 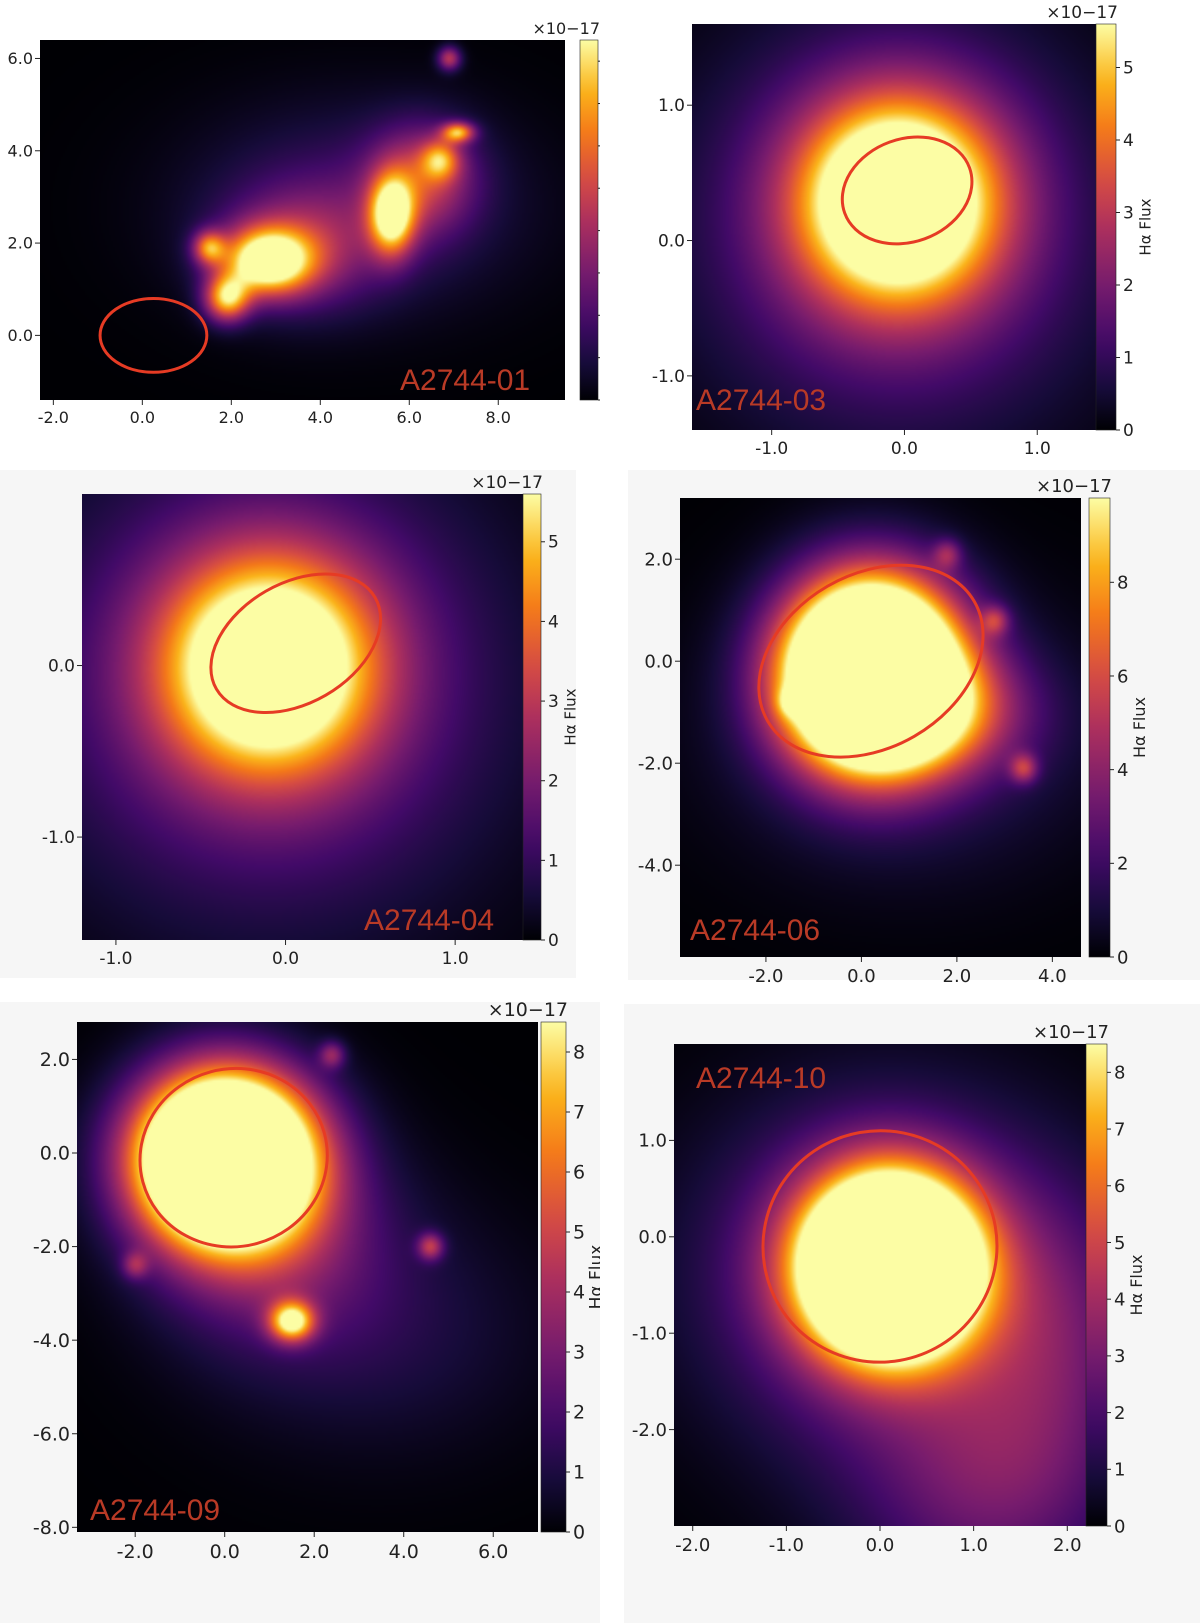 What do you see at coordinates (671, 106) in the screenshot?
I see `y-tick-label: 1.0` at bounding box center [671, 106].